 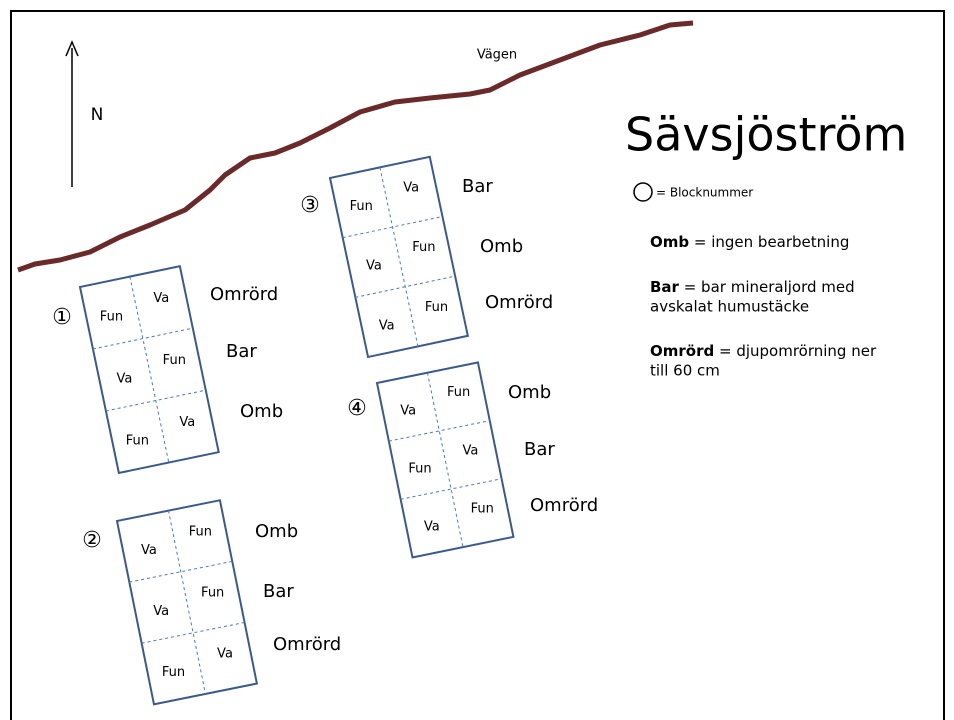 I want to click on legend-text: = djupomrörning ner, so click(x=795, y=351).